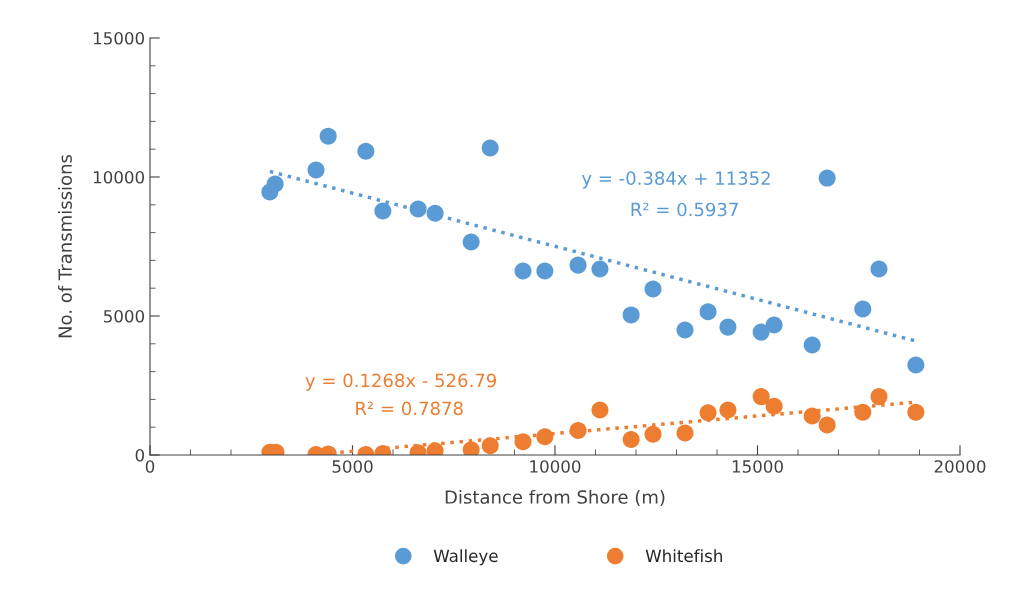 The image size is (1010, 613). What do you see at coordinates (124, 316) in the screenshot?
I see `y-tick-label: 5000` at bounding box center [124, 316].